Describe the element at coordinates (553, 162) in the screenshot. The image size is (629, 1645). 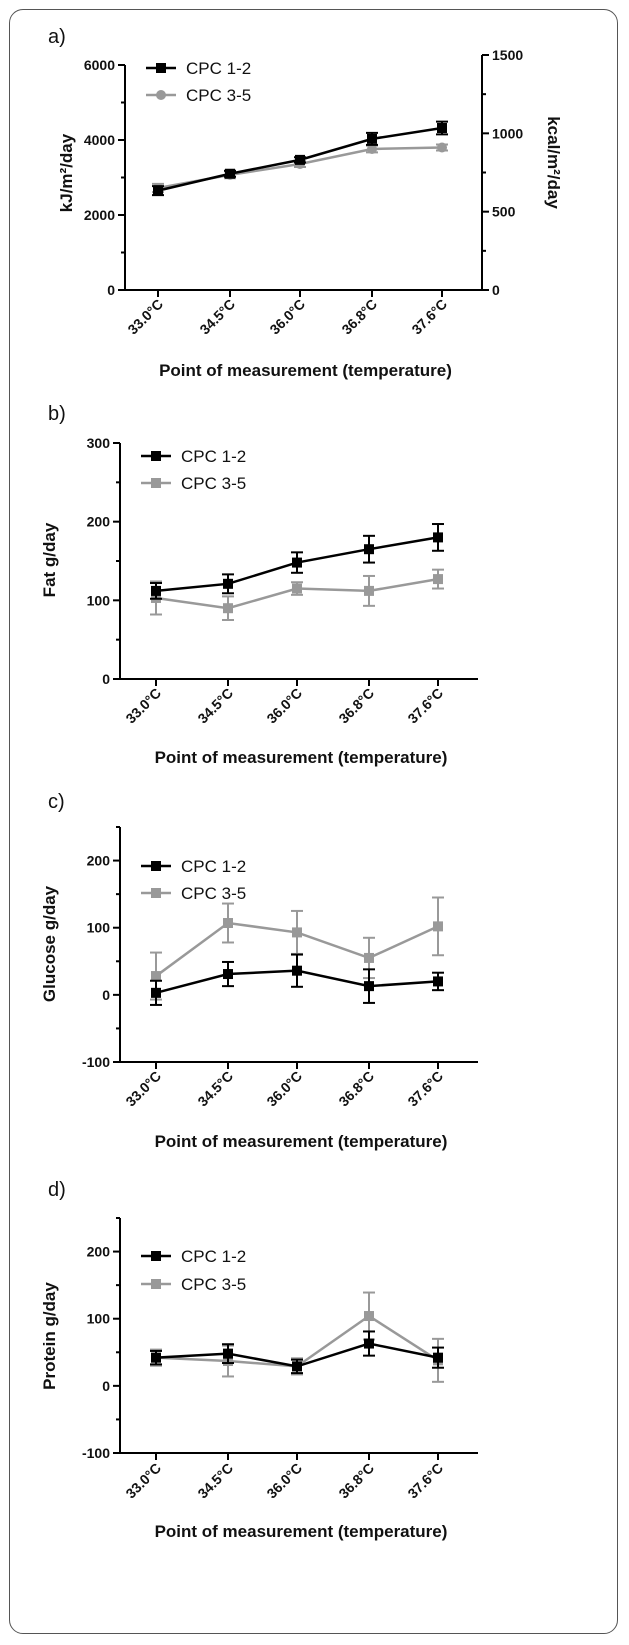
I see `y-axis-right-title: kcal/m²/day` at that location.